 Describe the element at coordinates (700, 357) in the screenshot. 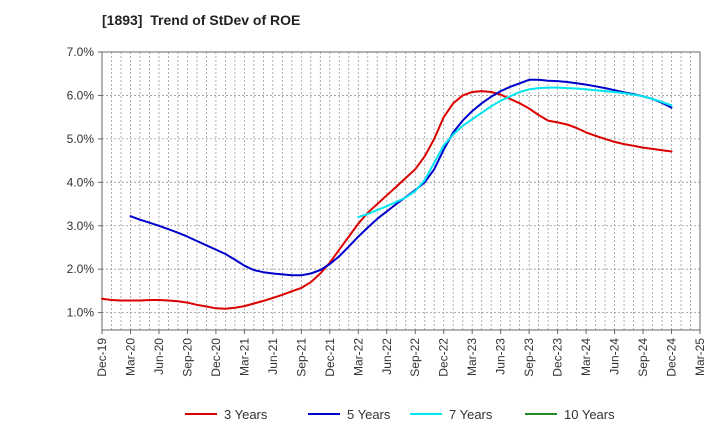

I see `x-tick-label: Mar-25` at that location.